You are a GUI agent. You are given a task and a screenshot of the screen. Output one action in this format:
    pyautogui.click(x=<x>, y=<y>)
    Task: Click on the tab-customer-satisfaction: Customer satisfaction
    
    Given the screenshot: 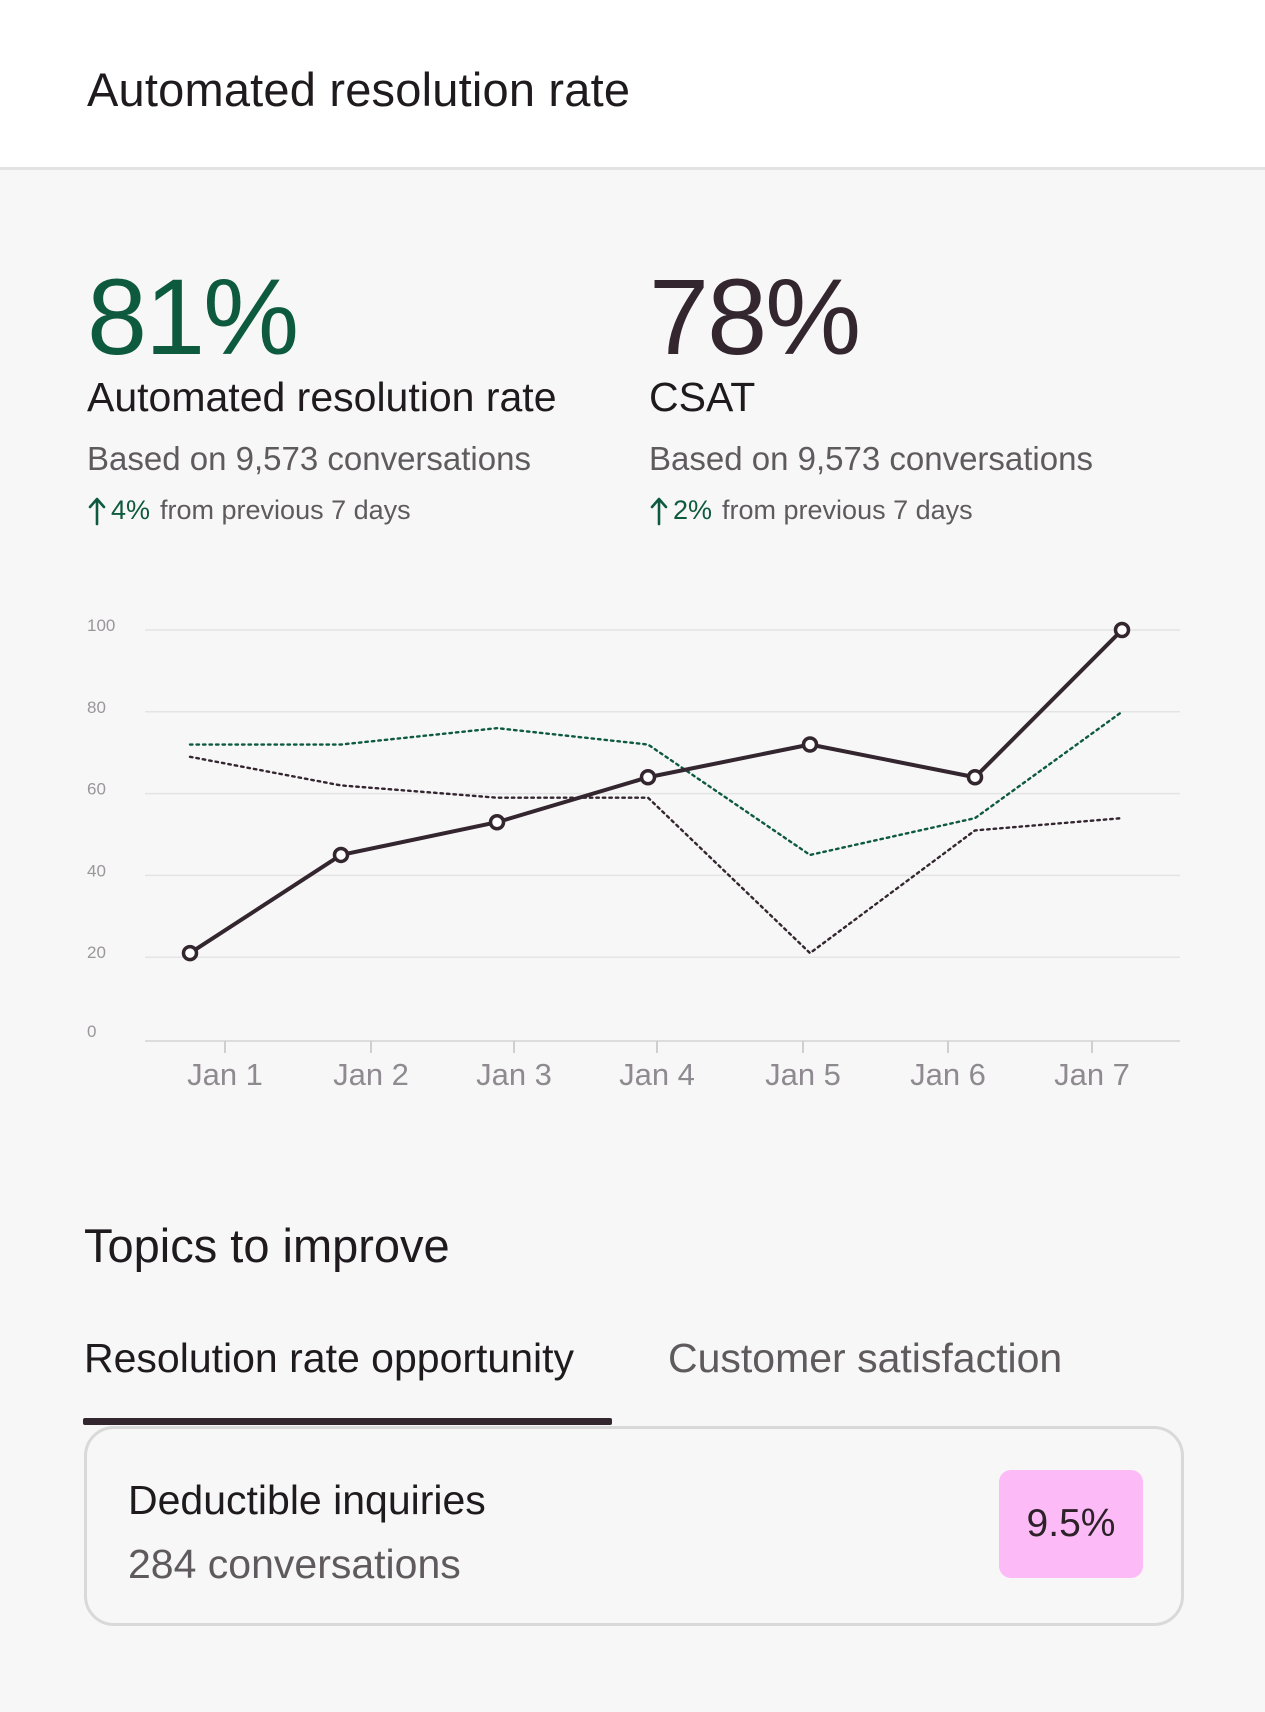 What is the action you would take?
    pyautogui.click(x=865, y=1358)
    